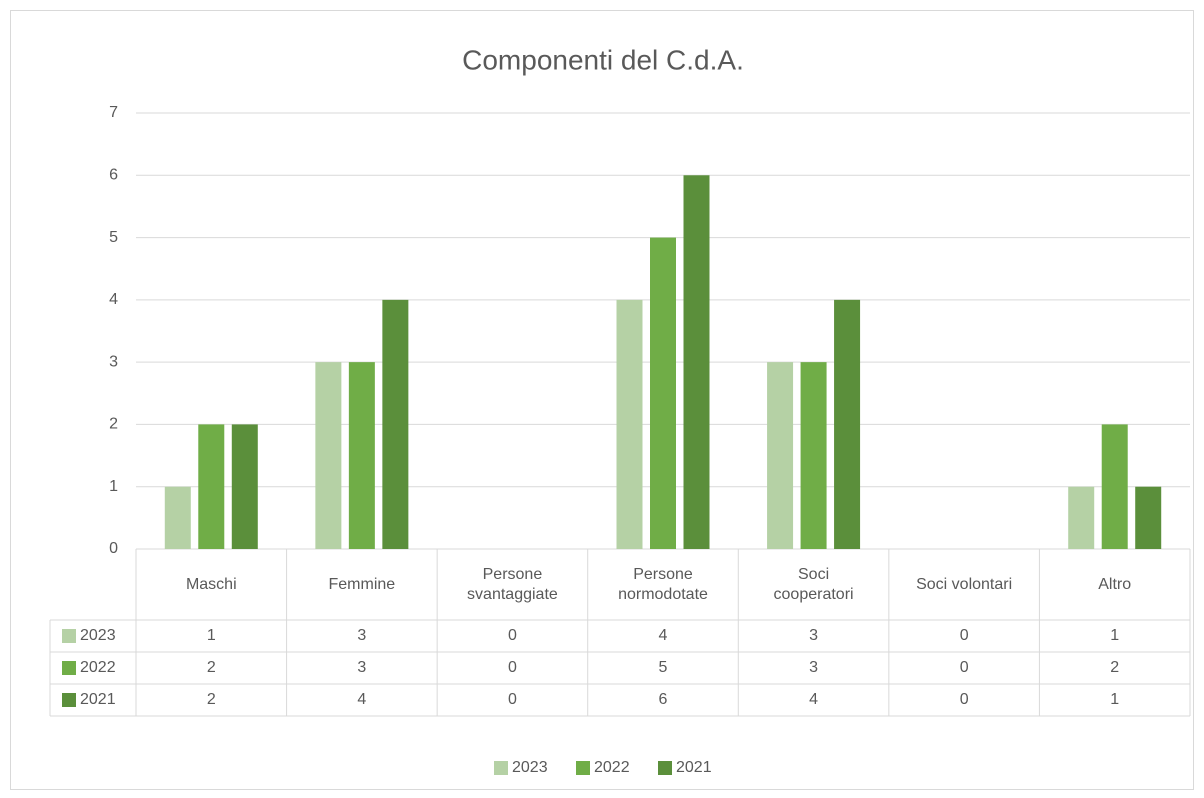 This screenshot has height=798, width=1204. What do you see at coordinates (694, 767) in the screenshot?
I see `legend-label: 2021` at bounding box center [694, 767].